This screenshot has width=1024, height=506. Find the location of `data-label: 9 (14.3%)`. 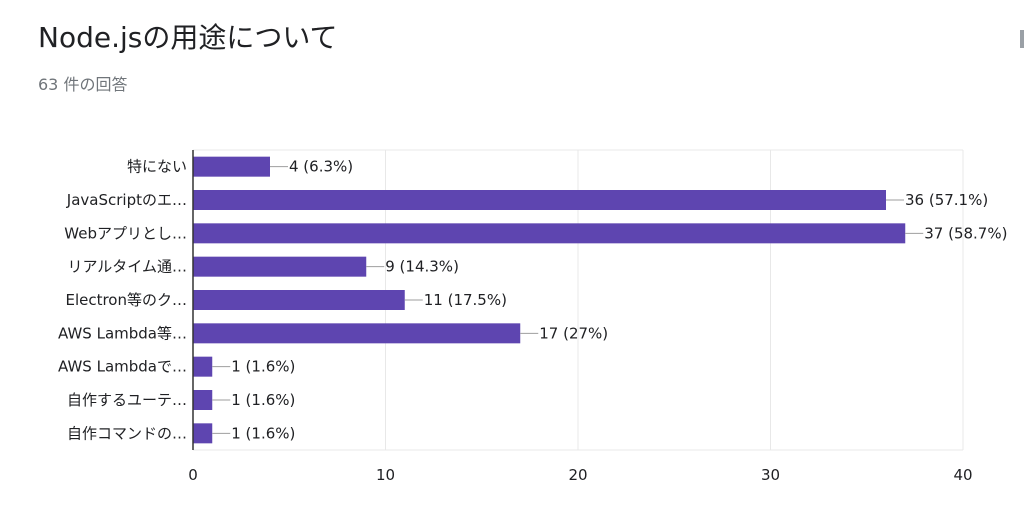

data-label: 9 (14.3%) is located at coordinates (422, 267).